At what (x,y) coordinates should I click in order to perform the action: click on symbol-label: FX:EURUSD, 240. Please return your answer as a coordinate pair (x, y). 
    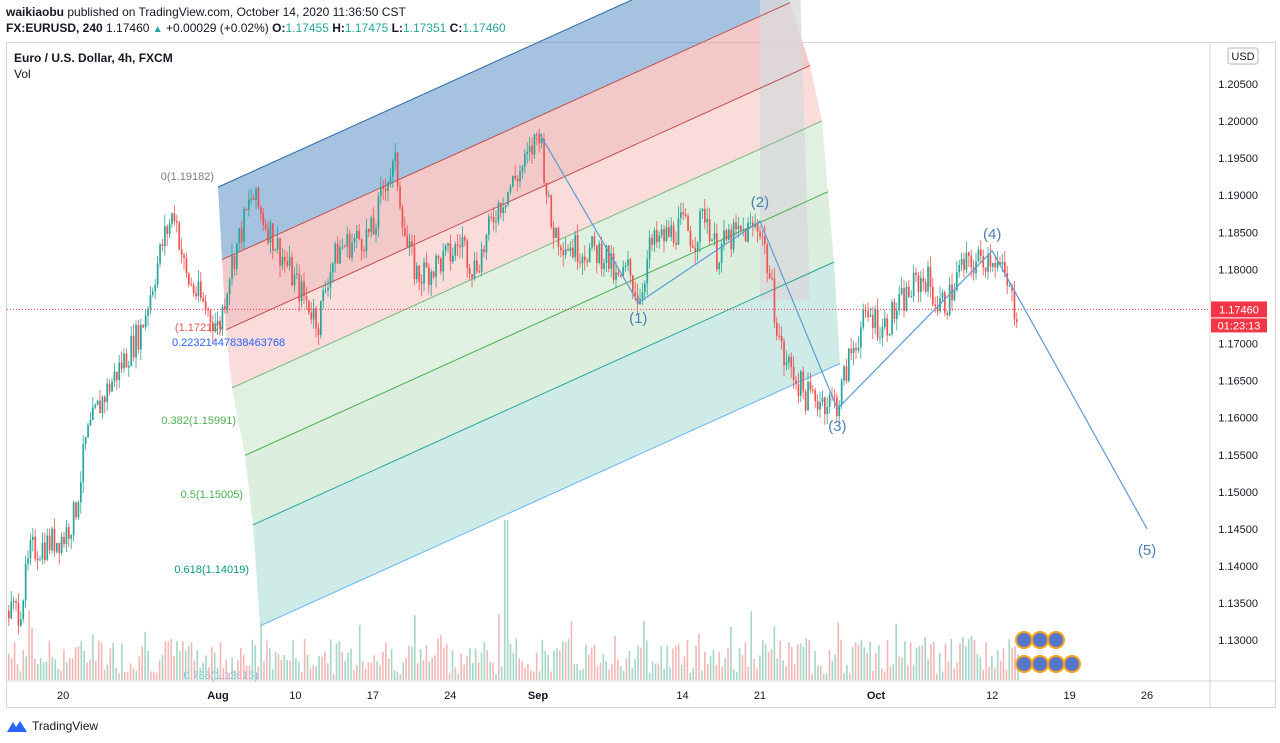
    Looking at the image, I should click on (54, 28).